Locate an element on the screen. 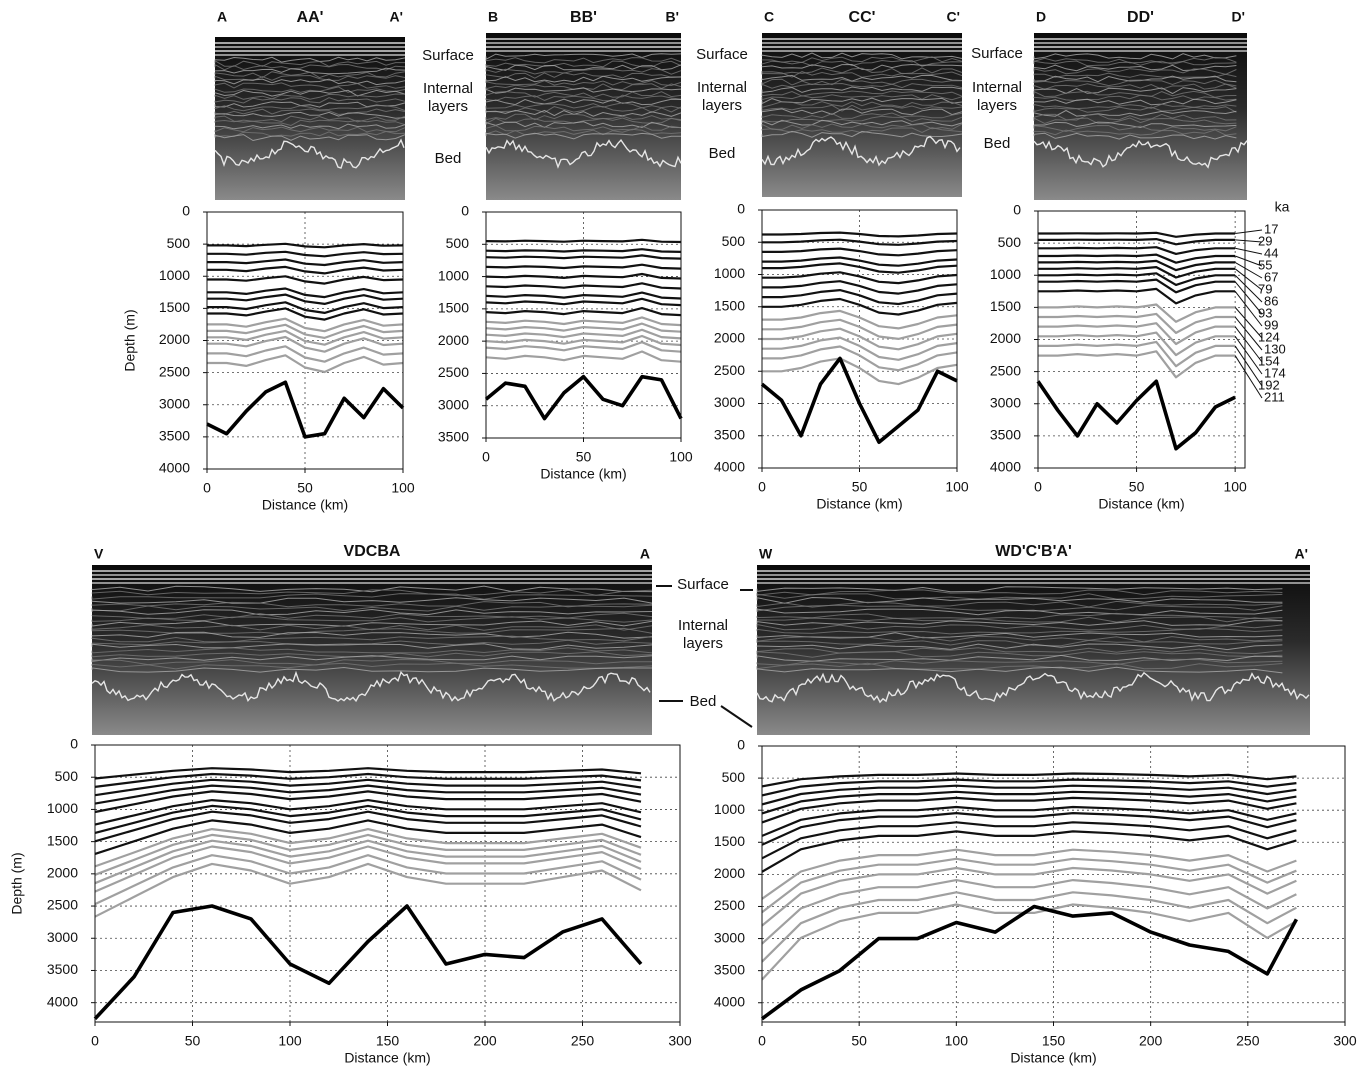  internal-layers-label: Internal layers is located at coordinates (722, 96).